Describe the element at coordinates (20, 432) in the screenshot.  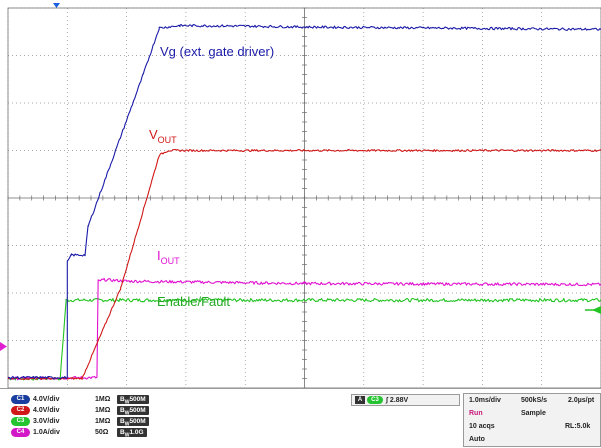
I see `channel-badge: C4` at that location.